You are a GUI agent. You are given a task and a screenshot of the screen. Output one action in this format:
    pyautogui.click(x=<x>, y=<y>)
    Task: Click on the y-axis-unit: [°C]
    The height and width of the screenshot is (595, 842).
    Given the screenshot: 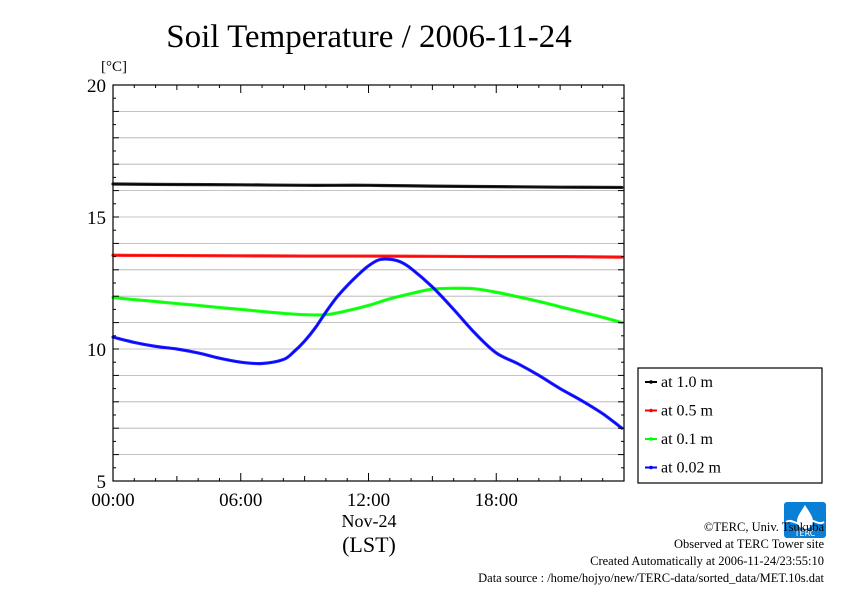 What is the action you would take?
    pyautogui.click(x=114, y=67)
    